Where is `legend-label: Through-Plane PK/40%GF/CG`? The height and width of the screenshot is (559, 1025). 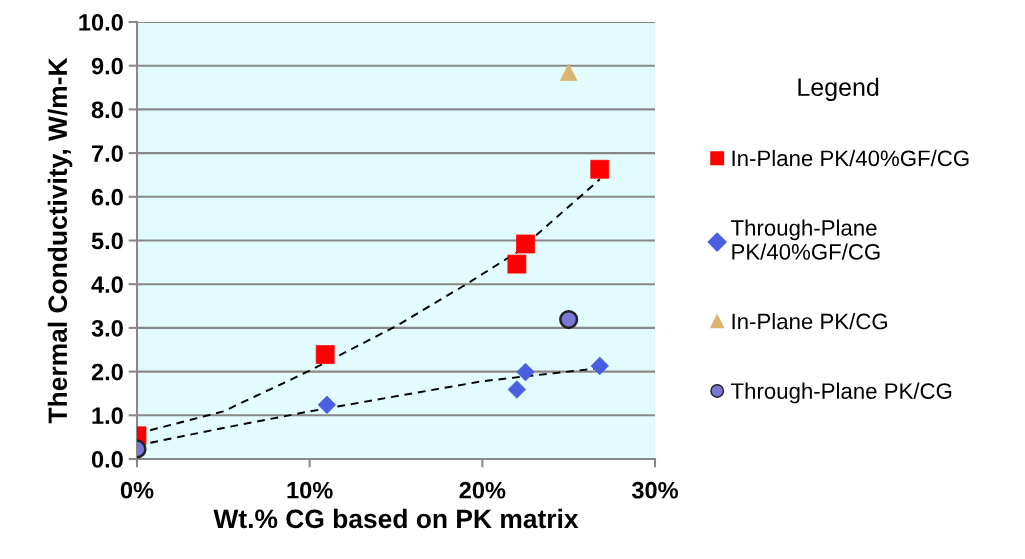 legend-label: Through-Plane PK/40%GF/CG is located at coordinates (805, 239).